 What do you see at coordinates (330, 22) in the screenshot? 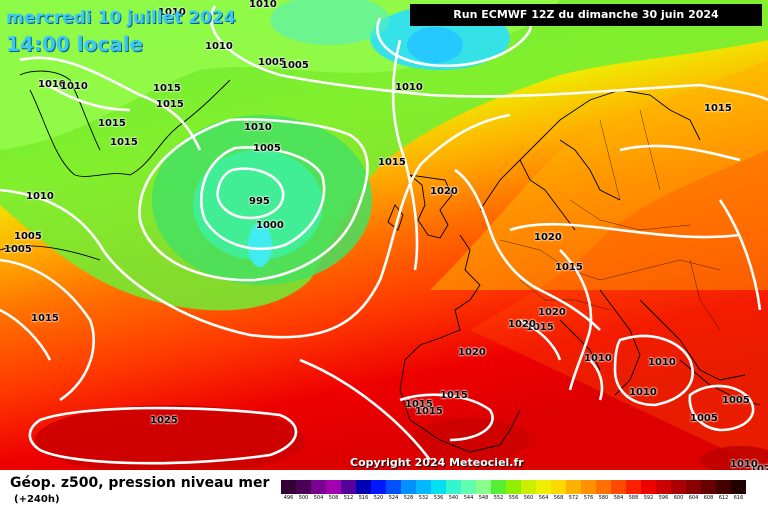
I see `upper-low-teal` at bounding box center [330, 22].